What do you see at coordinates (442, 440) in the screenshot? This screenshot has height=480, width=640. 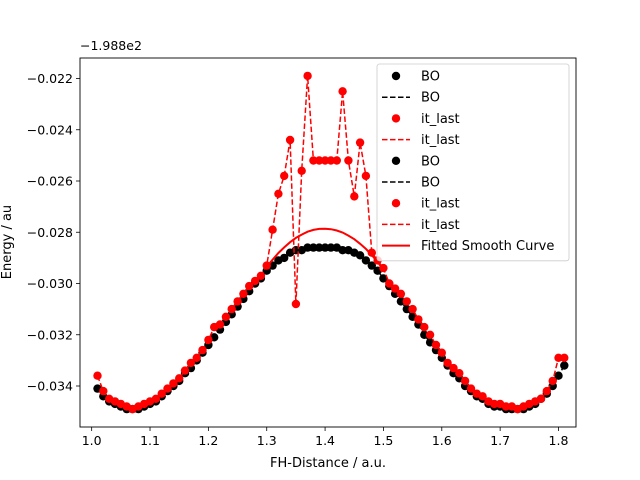 I see `x-tick-label: 1.6` at bounding box center [442, 440].